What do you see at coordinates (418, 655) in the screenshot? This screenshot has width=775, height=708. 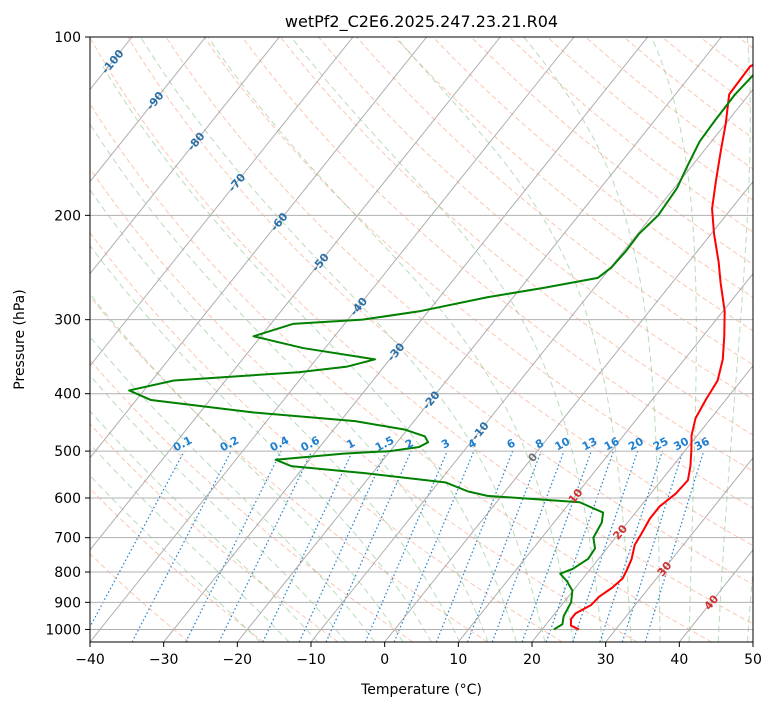 I see `x-axis-ticks: −40 −30 −20 −10 0 10 20 30 40 50` at bounding box center [418, 655].